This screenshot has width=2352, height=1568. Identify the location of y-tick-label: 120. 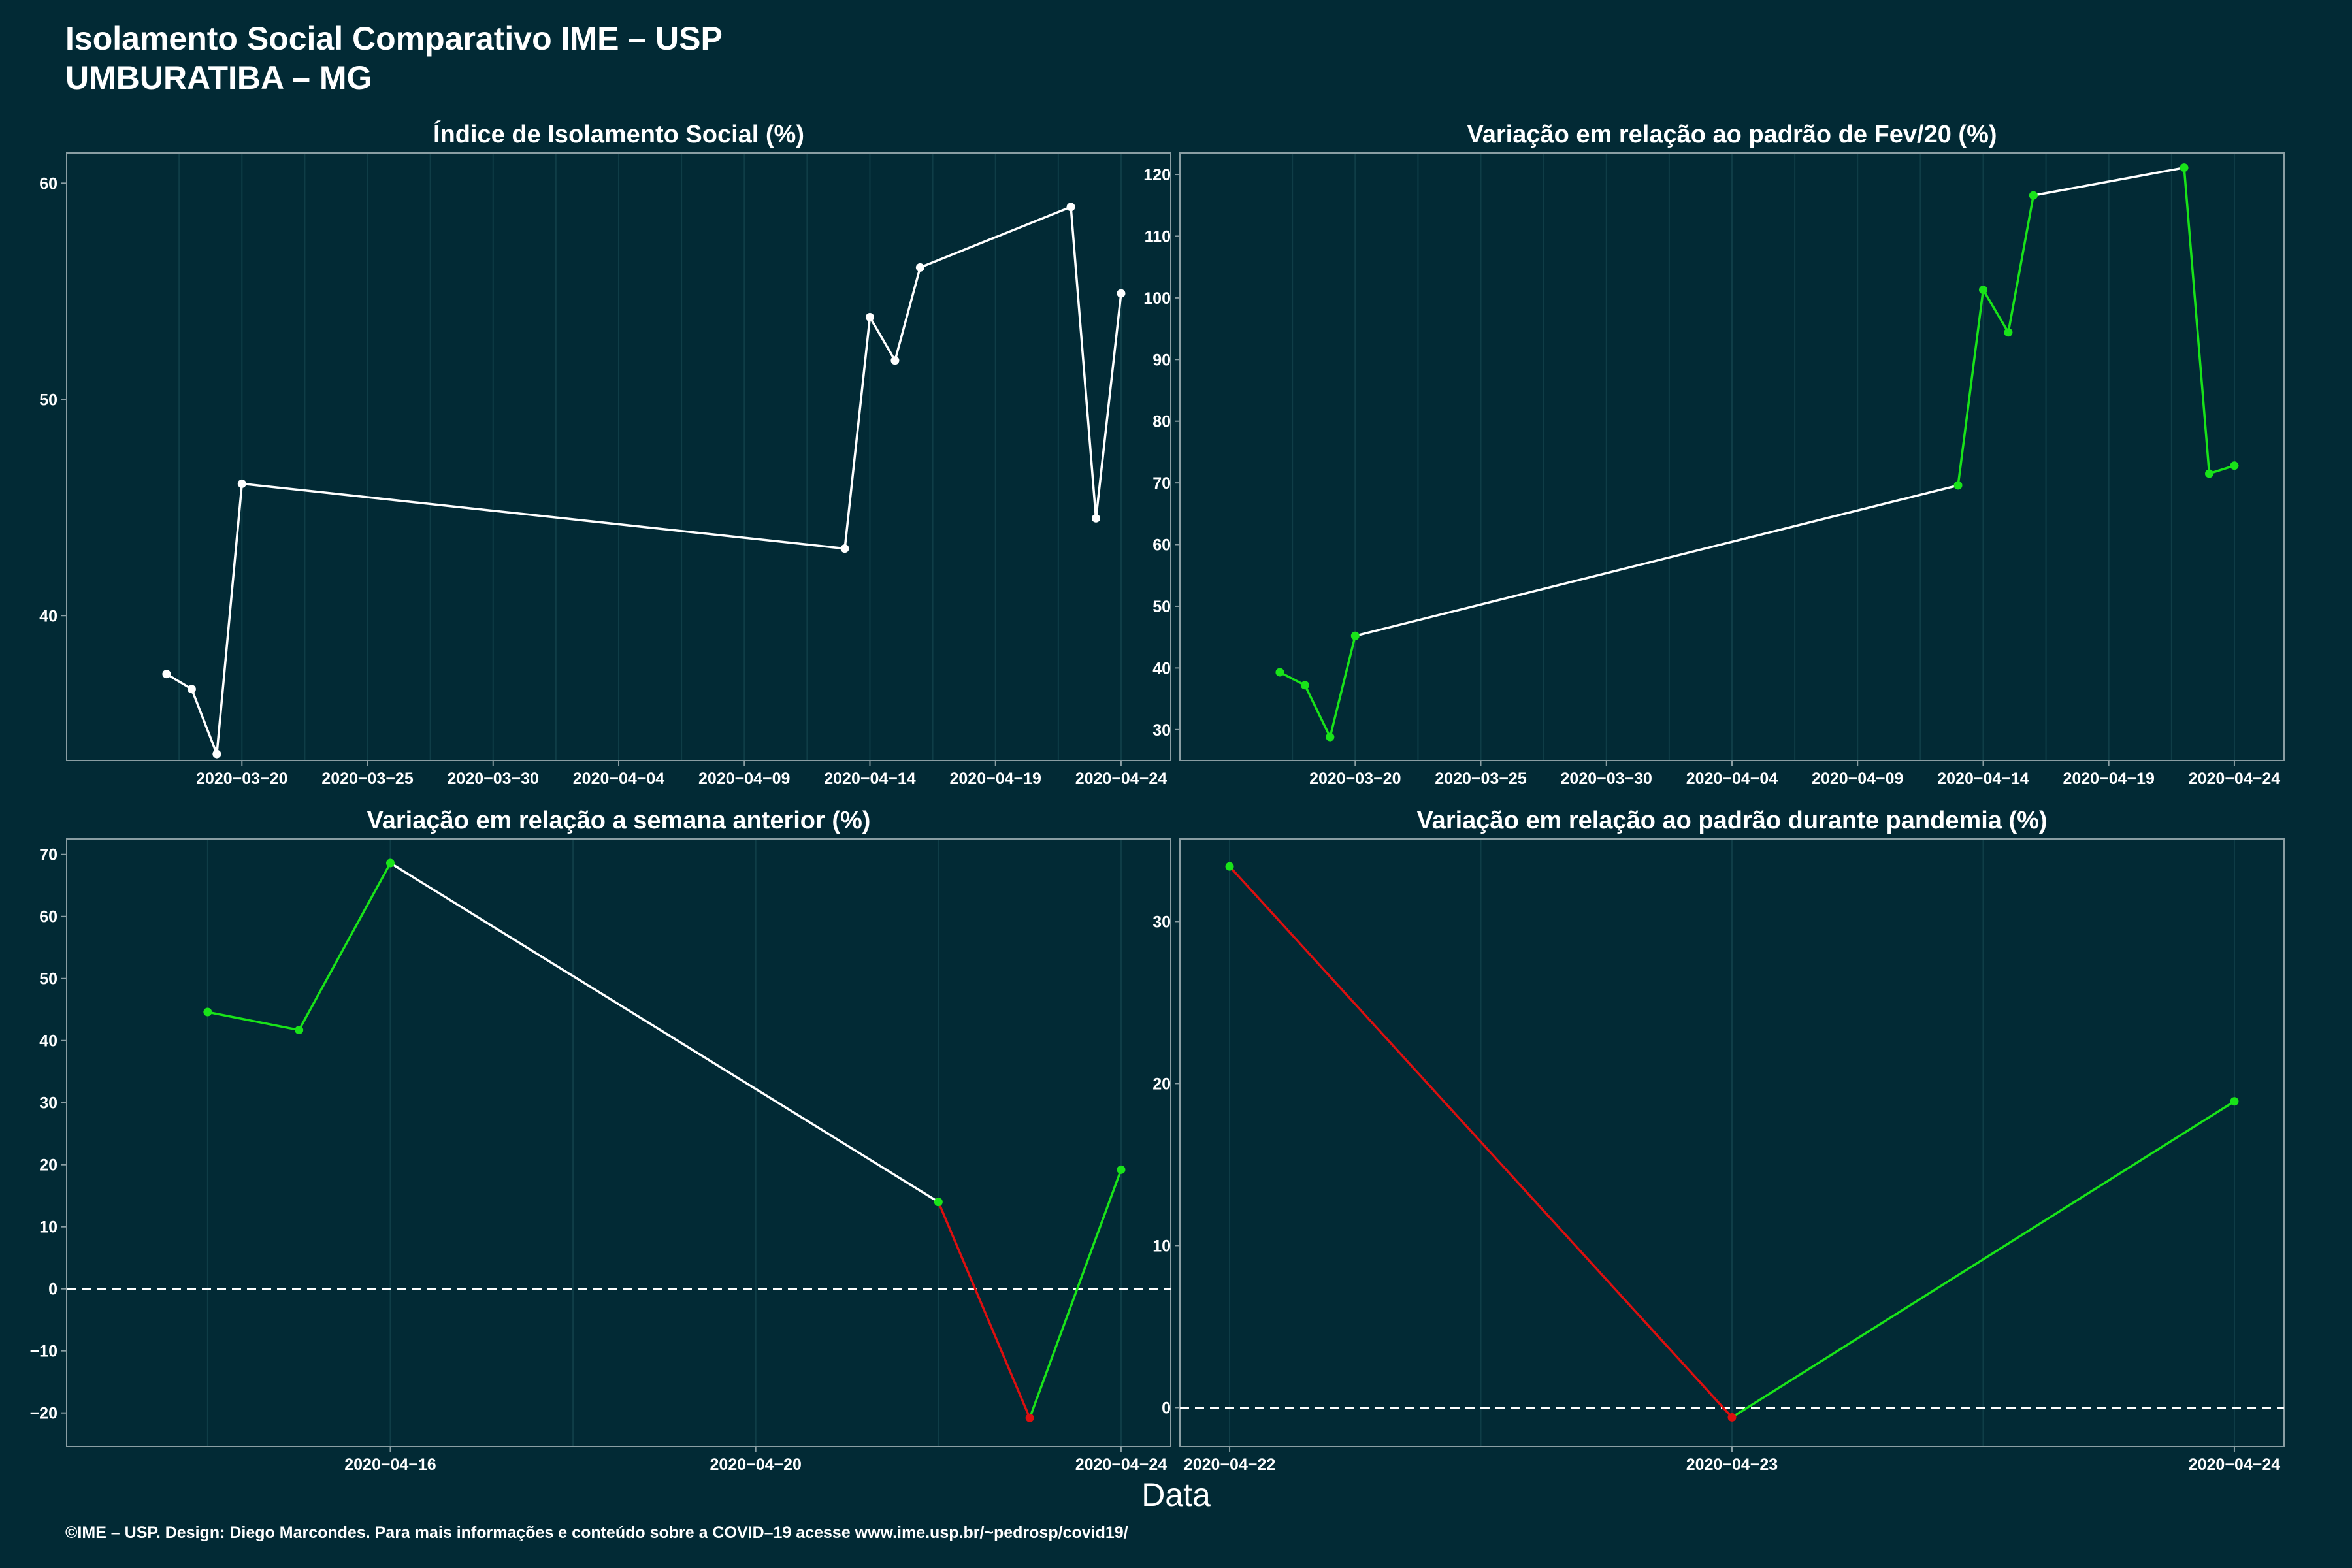
(1157, 175).